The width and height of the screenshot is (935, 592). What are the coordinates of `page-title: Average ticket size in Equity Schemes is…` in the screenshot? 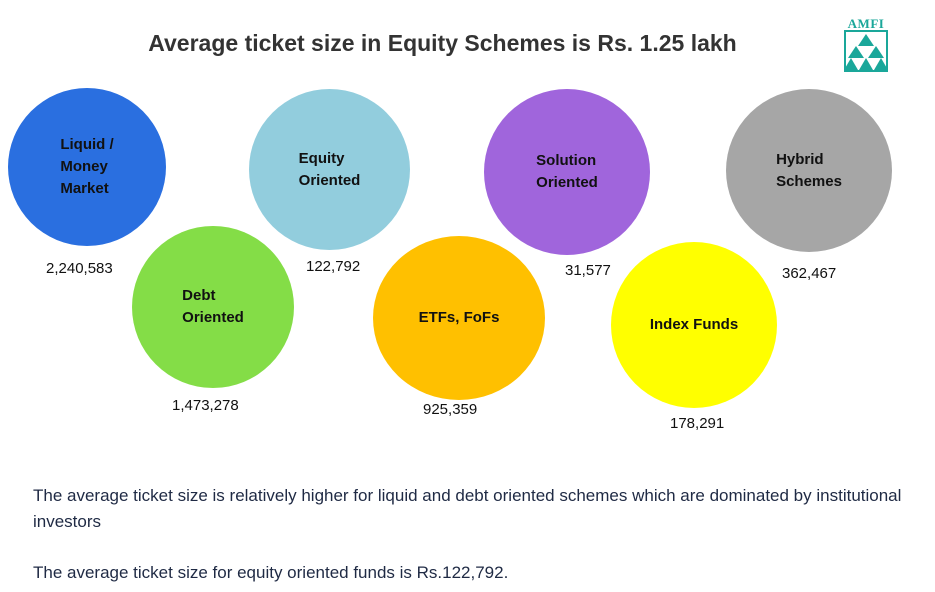 It's located at (442, 43).